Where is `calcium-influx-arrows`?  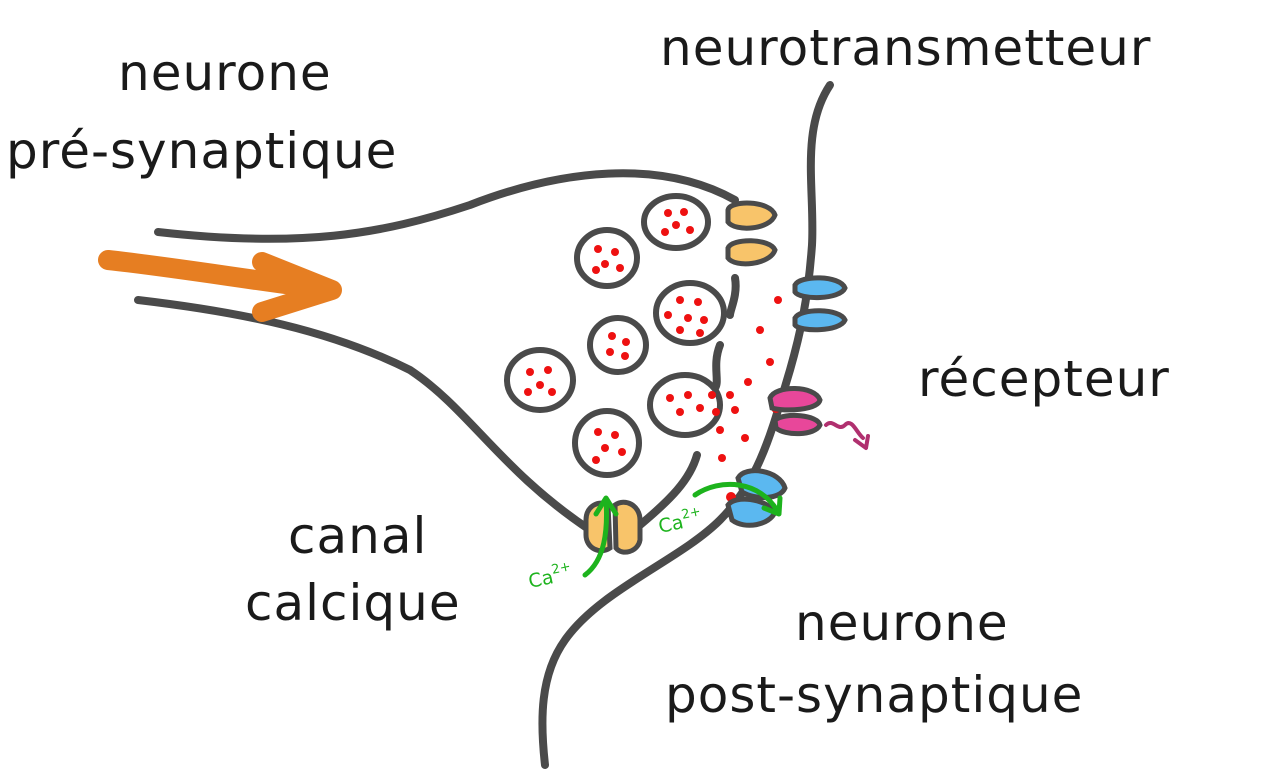
calcium-influx-arrows is located at coordinates (682, 530).